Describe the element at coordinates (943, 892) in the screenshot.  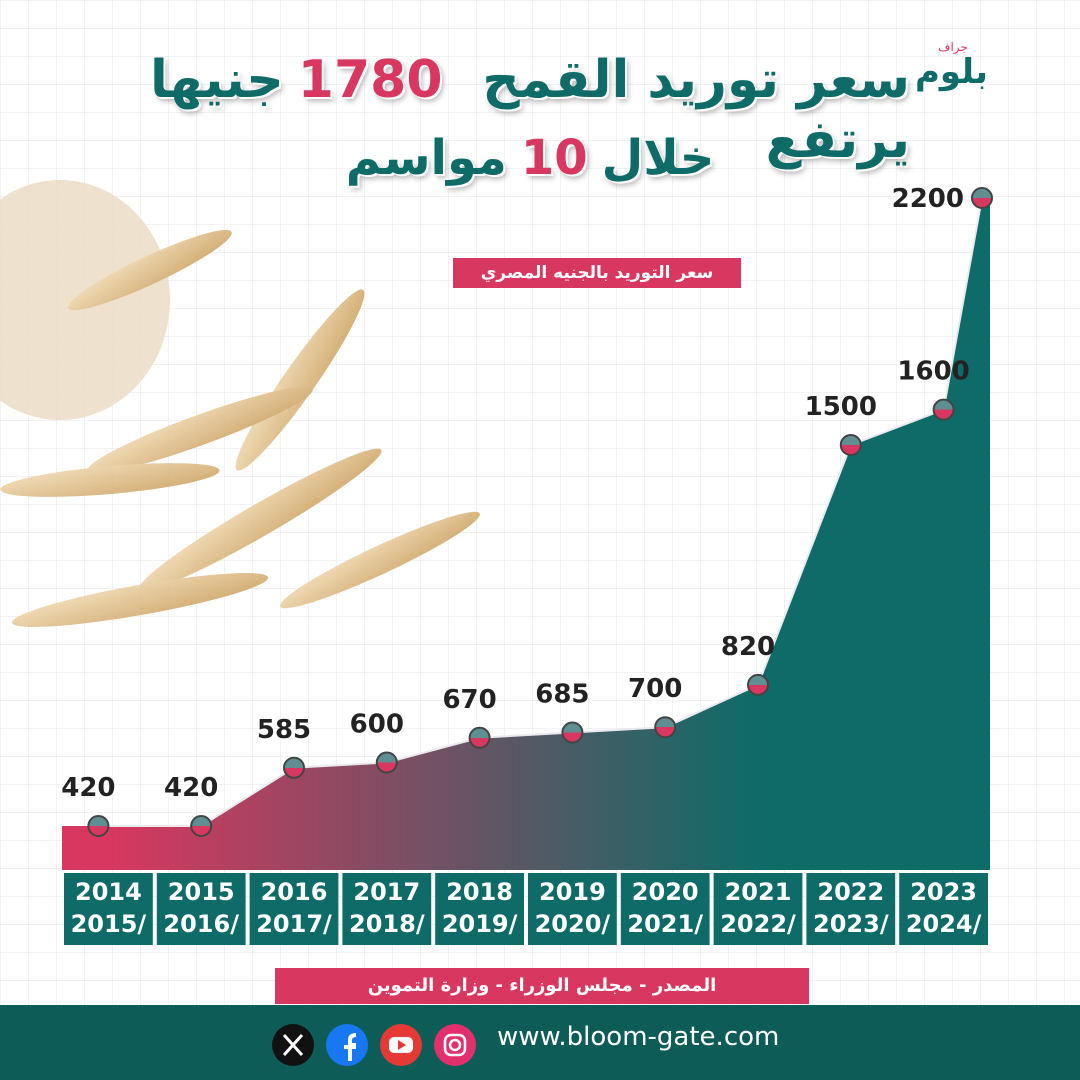
I see `x-tick-label: 2023` at that location.